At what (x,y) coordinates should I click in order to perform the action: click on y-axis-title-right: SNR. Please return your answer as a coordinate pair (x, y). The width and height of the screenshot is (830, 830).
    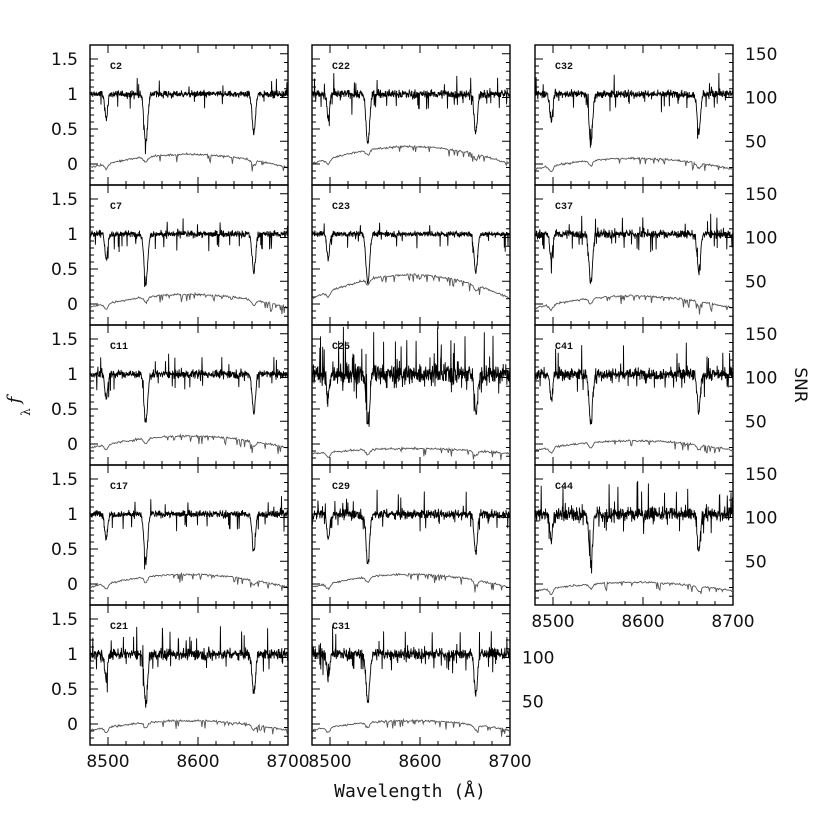
    Looking at the image, I should click on (800, 385).